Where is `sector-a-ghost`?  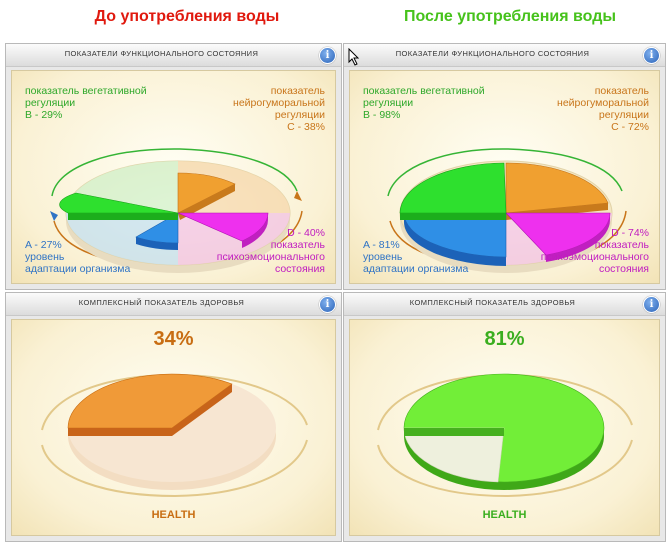 sector-a-ghost is located at coordinates (122, 239).